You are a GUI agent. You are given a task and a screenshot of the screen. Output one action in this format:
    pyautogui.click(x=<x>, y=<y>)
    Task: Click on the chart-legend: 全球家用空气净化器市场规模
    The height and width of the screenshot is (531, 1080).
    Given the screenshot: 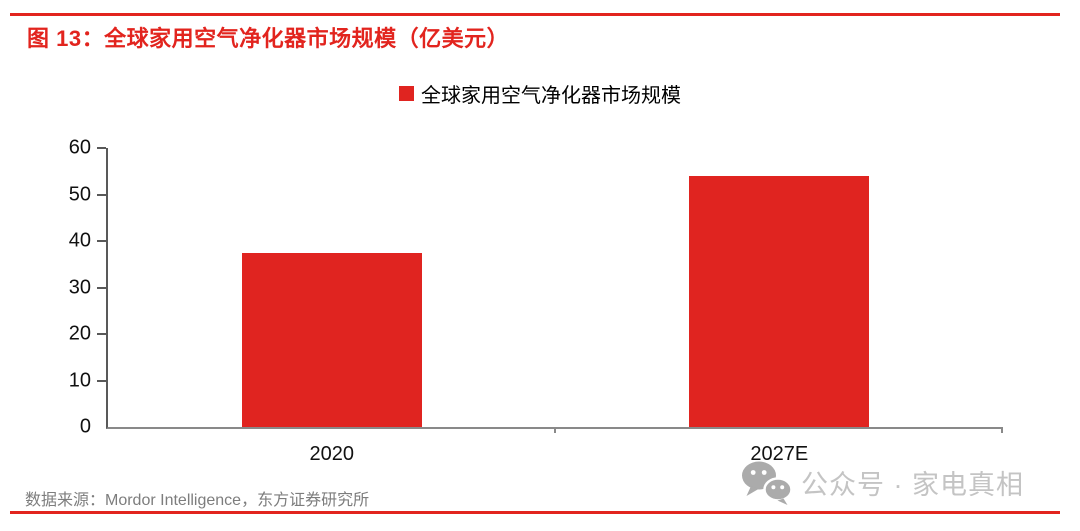 What is the action you would take?
    pyautogui.click(x=540, y=93)
    